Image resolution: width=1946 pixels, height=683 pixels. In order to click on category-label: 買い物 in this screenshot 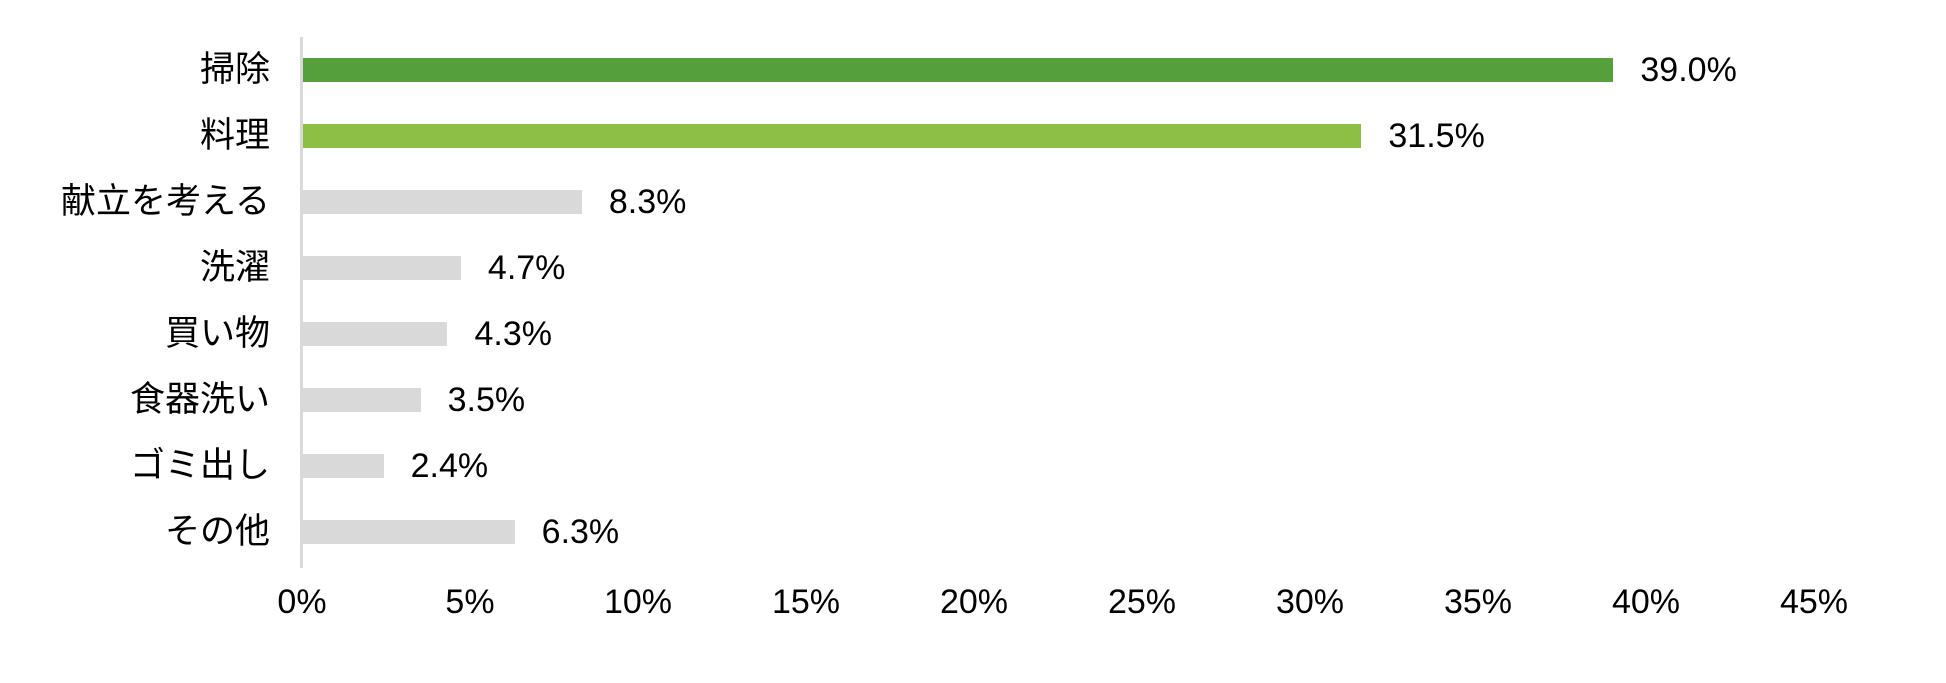, I will do `click(217, 333)`.